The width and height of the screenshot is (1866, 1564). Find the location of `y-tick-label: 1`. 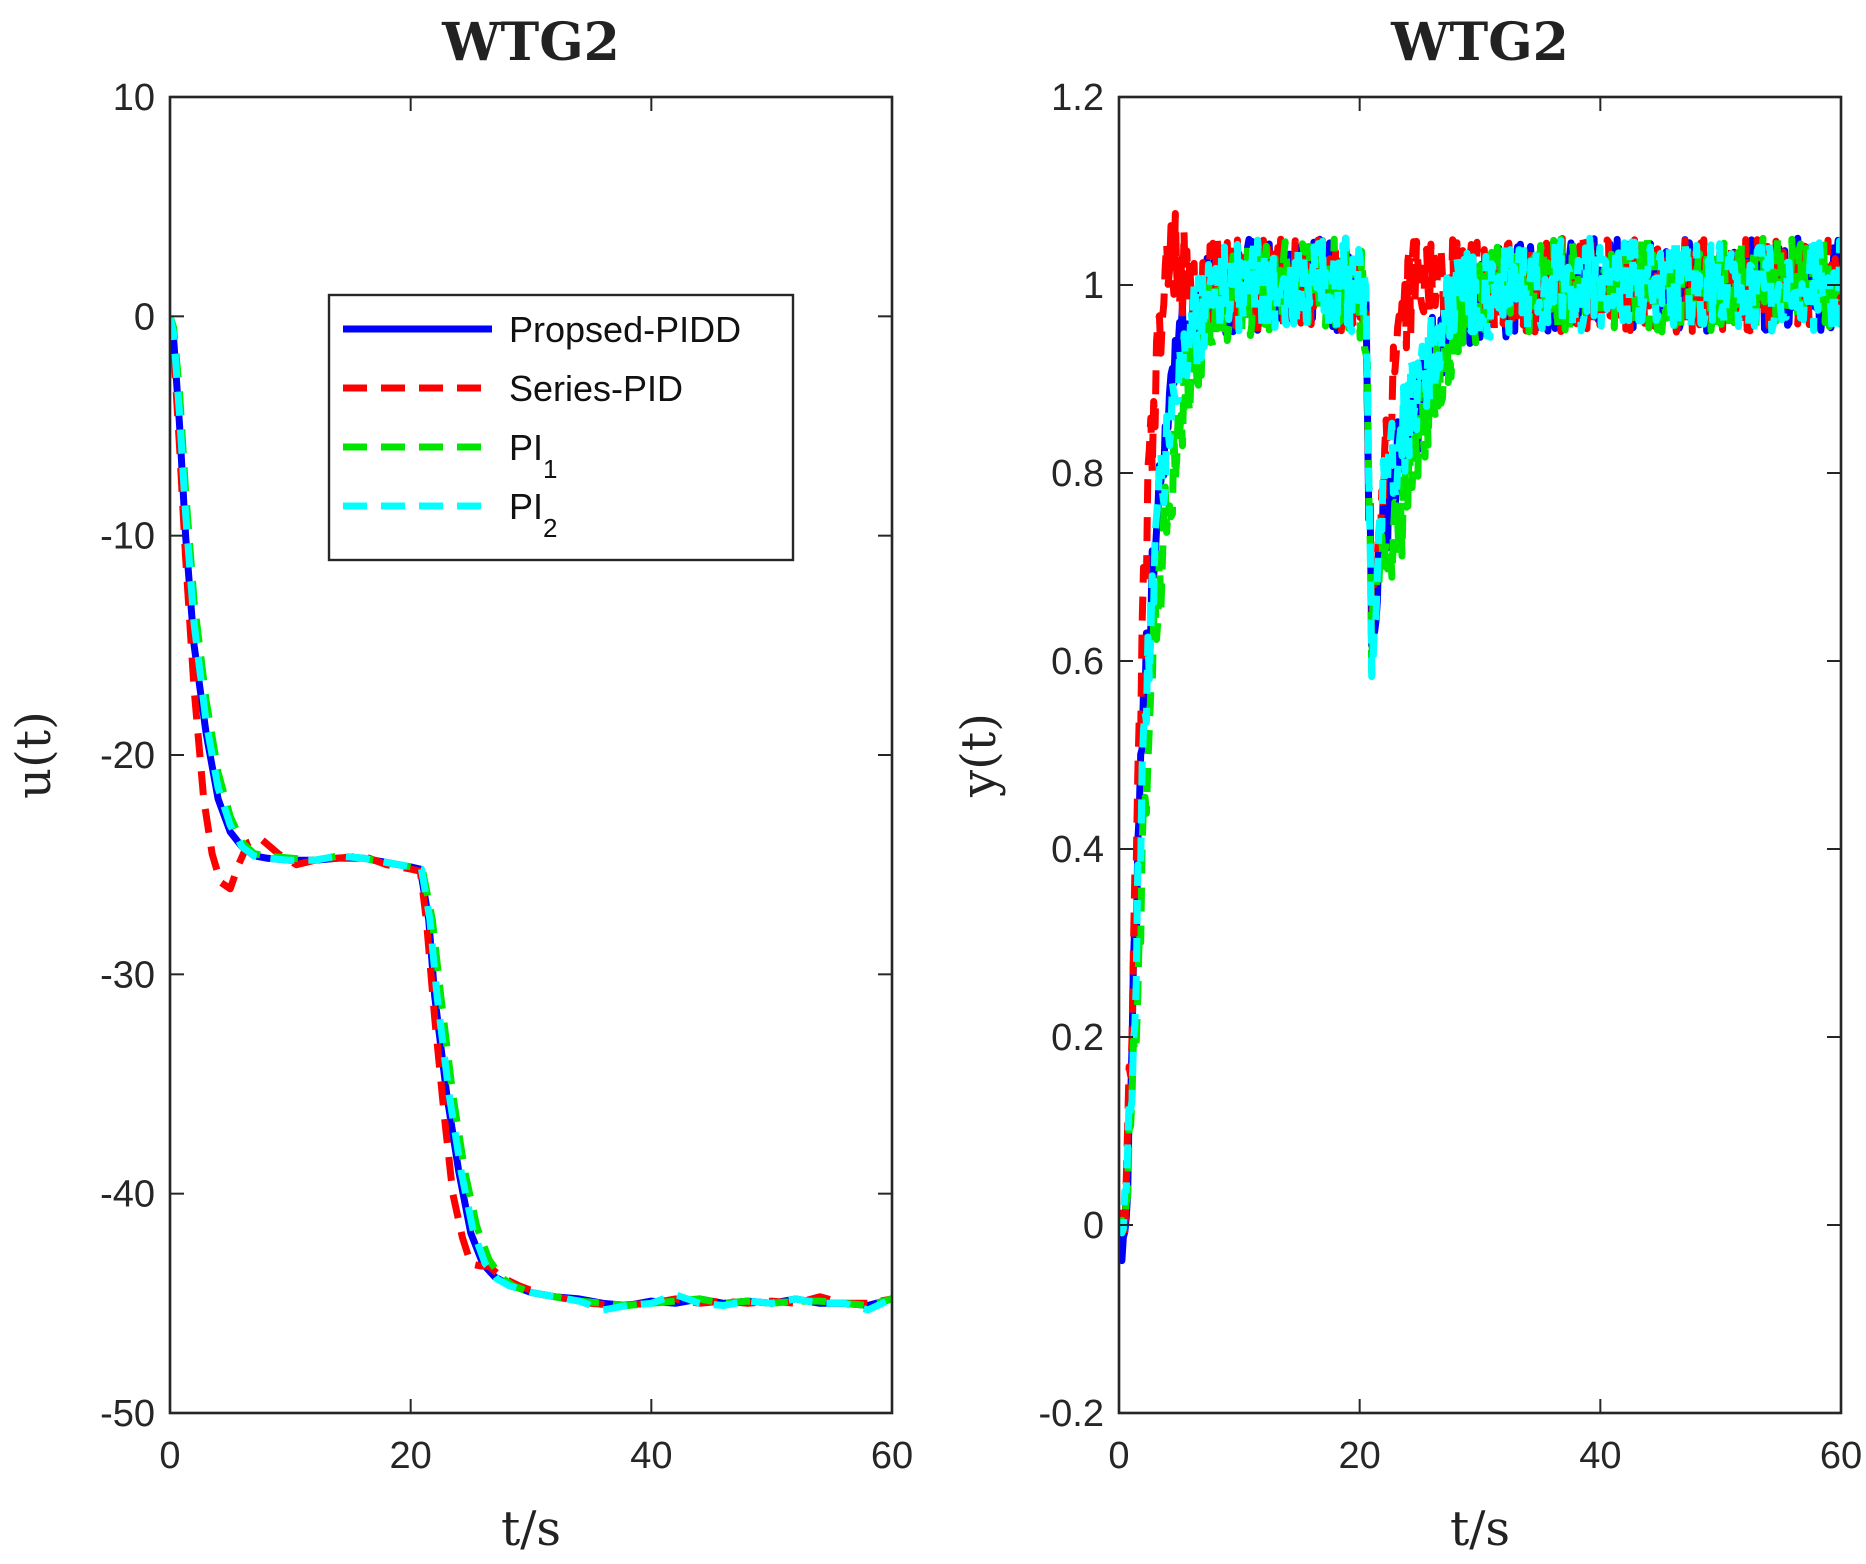

y-tick-label: 1 is located at coordinates (1093, 286).